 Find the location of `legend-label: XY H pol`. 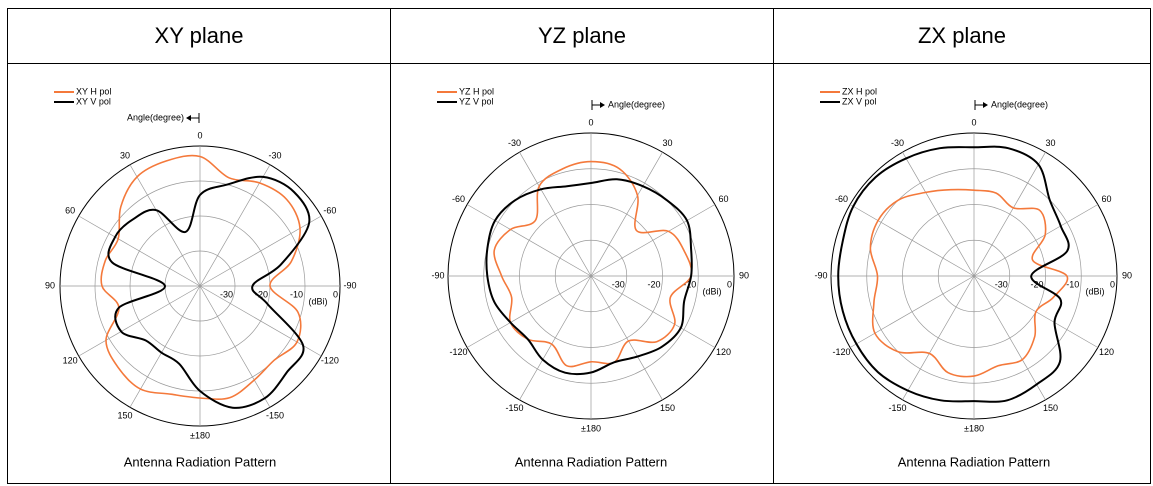

legend-label: XY H pol is located at coordinates (93, 91).